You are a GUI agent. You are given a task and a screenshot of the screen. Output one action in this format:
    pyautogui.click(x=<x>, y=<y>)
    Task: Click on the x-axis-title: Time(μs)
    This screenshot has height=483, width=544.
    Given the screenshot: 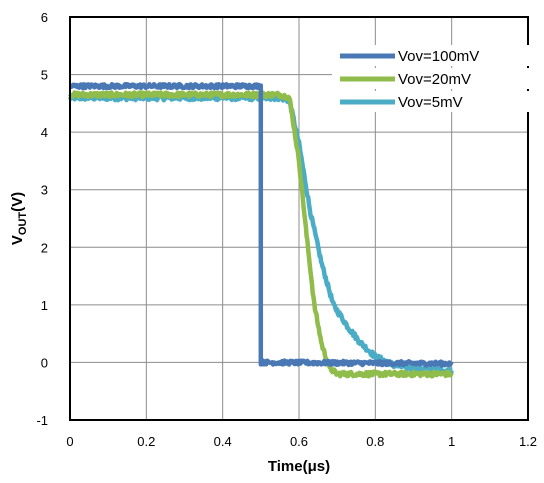 What is the action you would take?
    pyautogui.click(x=299, y=466)
    